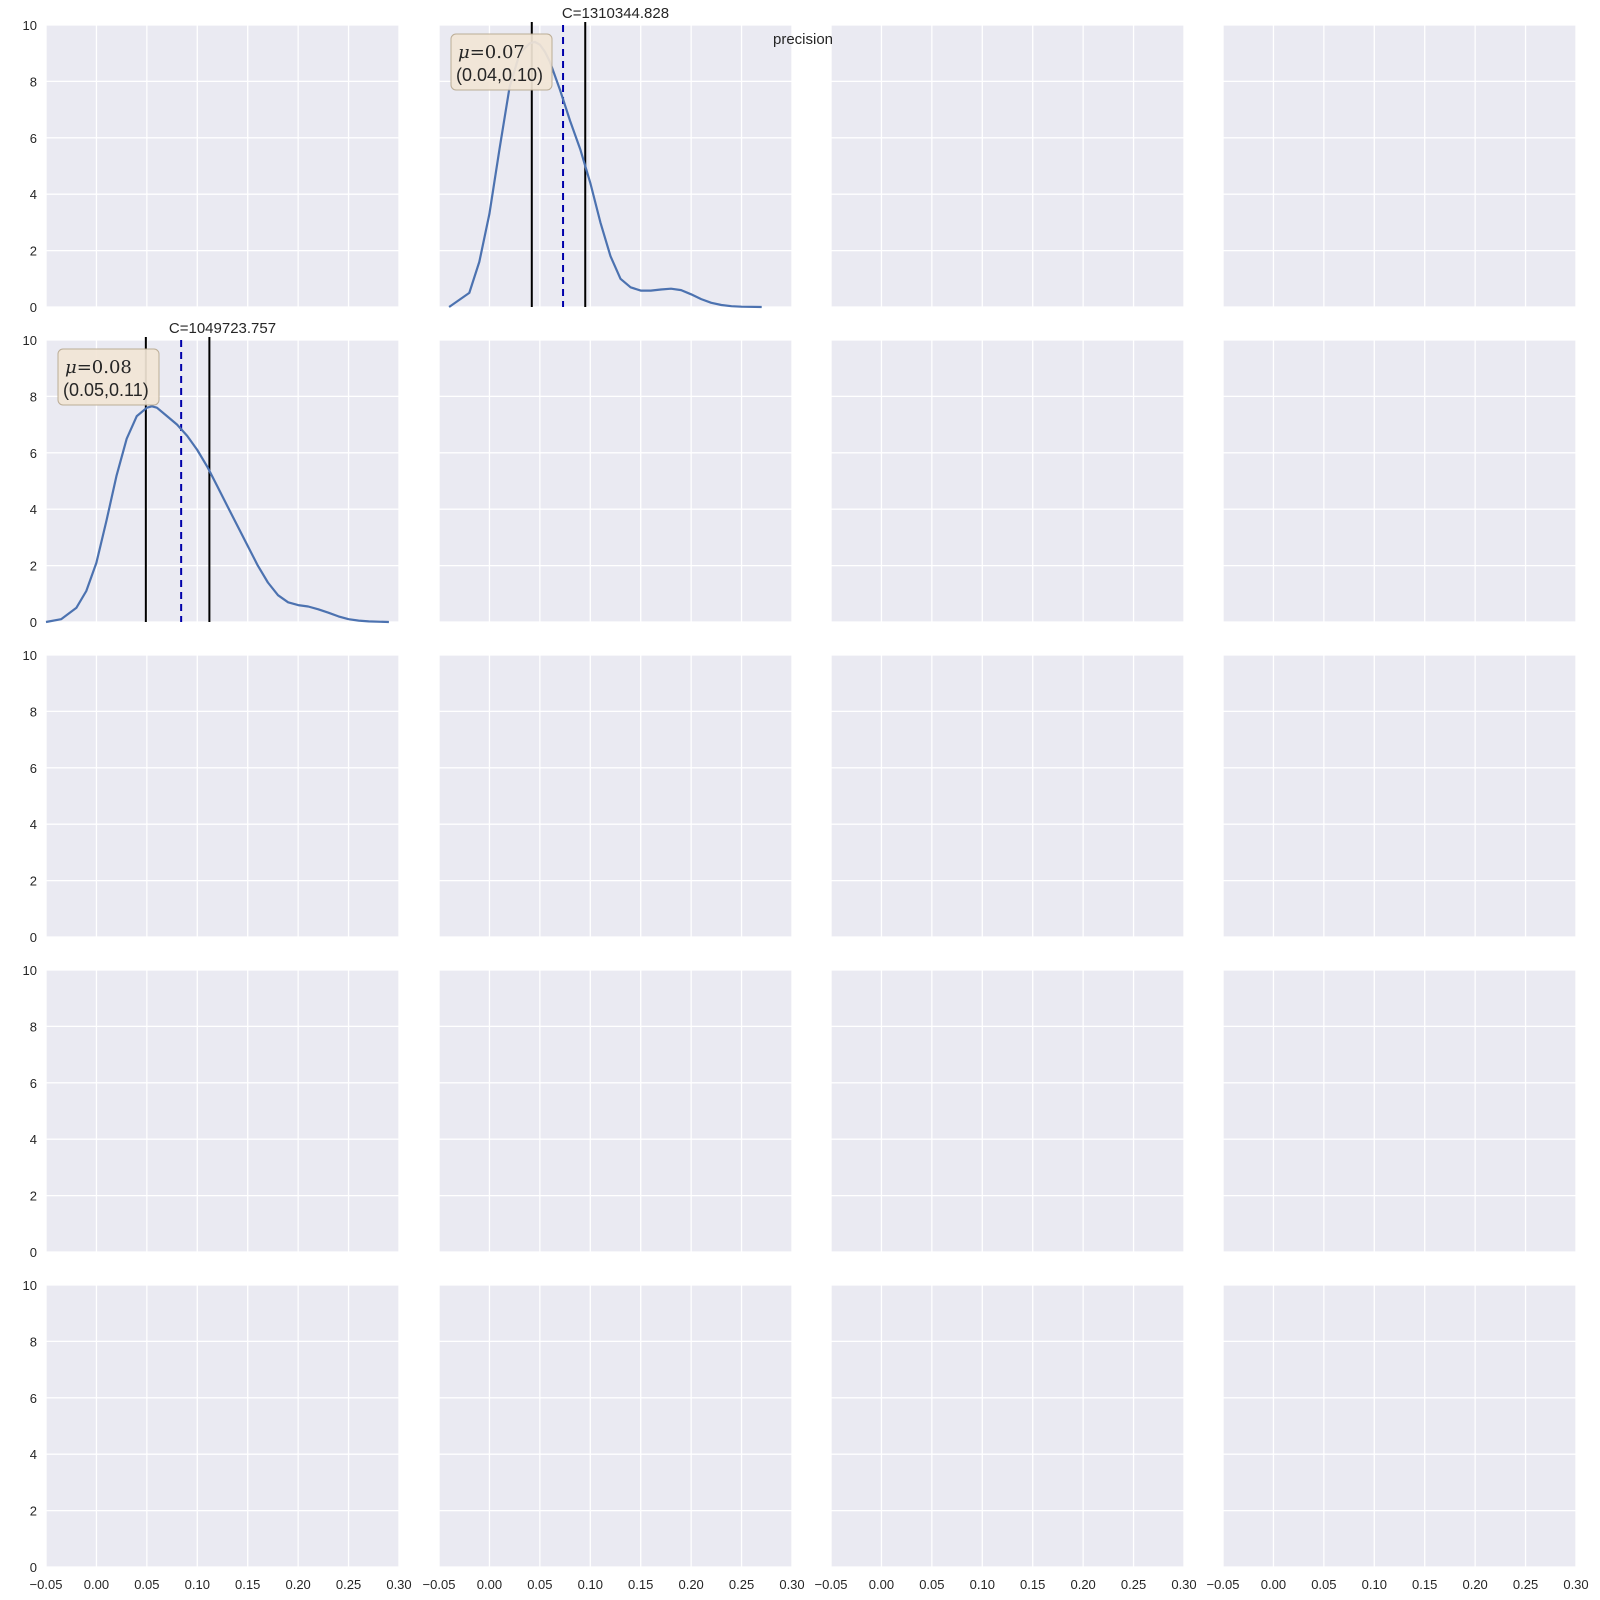 The image size is (1600, 1600). I want to click on subplot-r0-c3, so click(1399, 166).